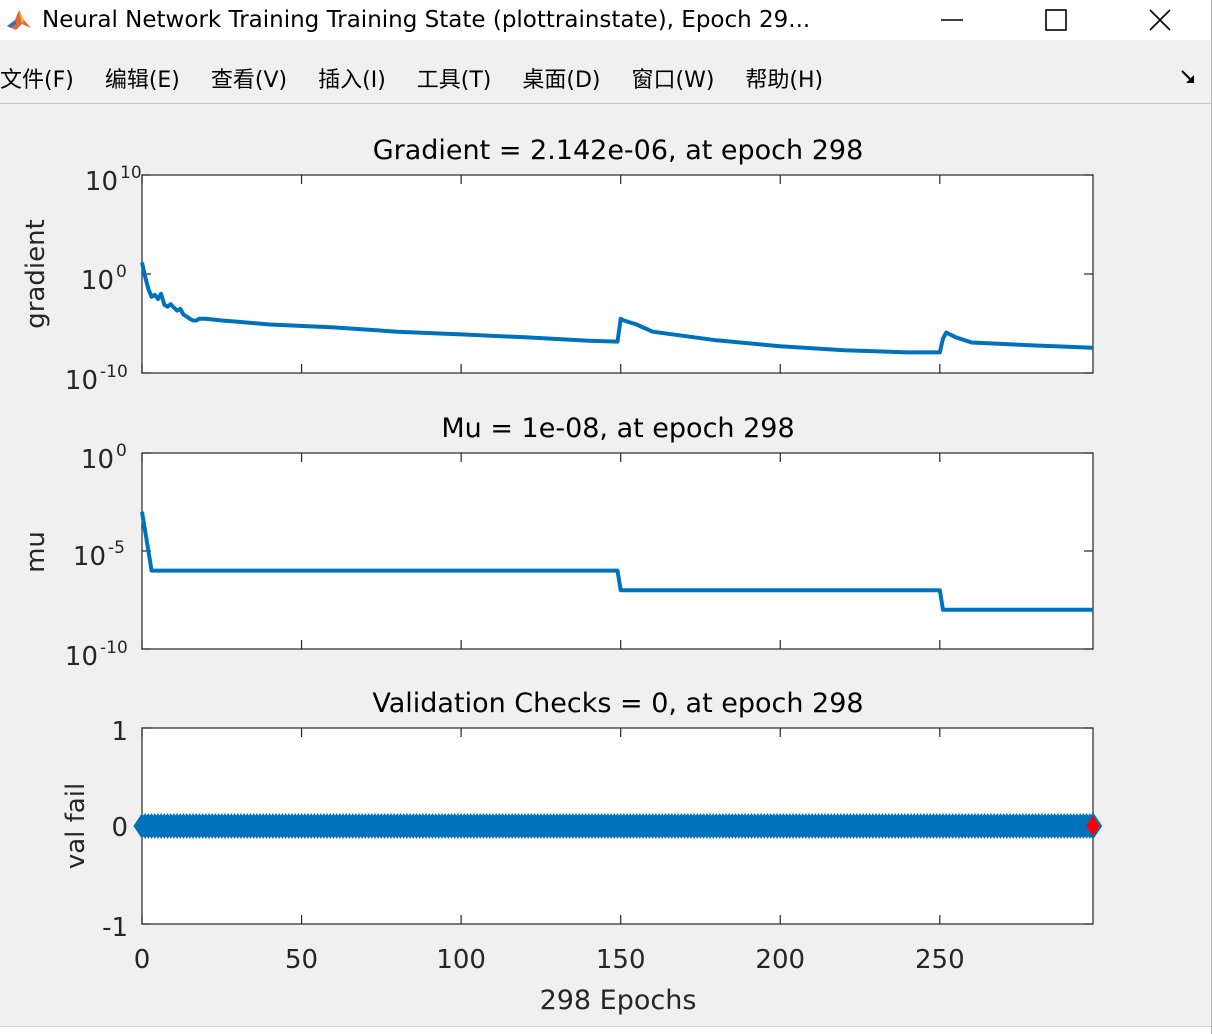 This screenshot has width=1212, height=1034. I want to click on maximize-button, so click(1056, 20).